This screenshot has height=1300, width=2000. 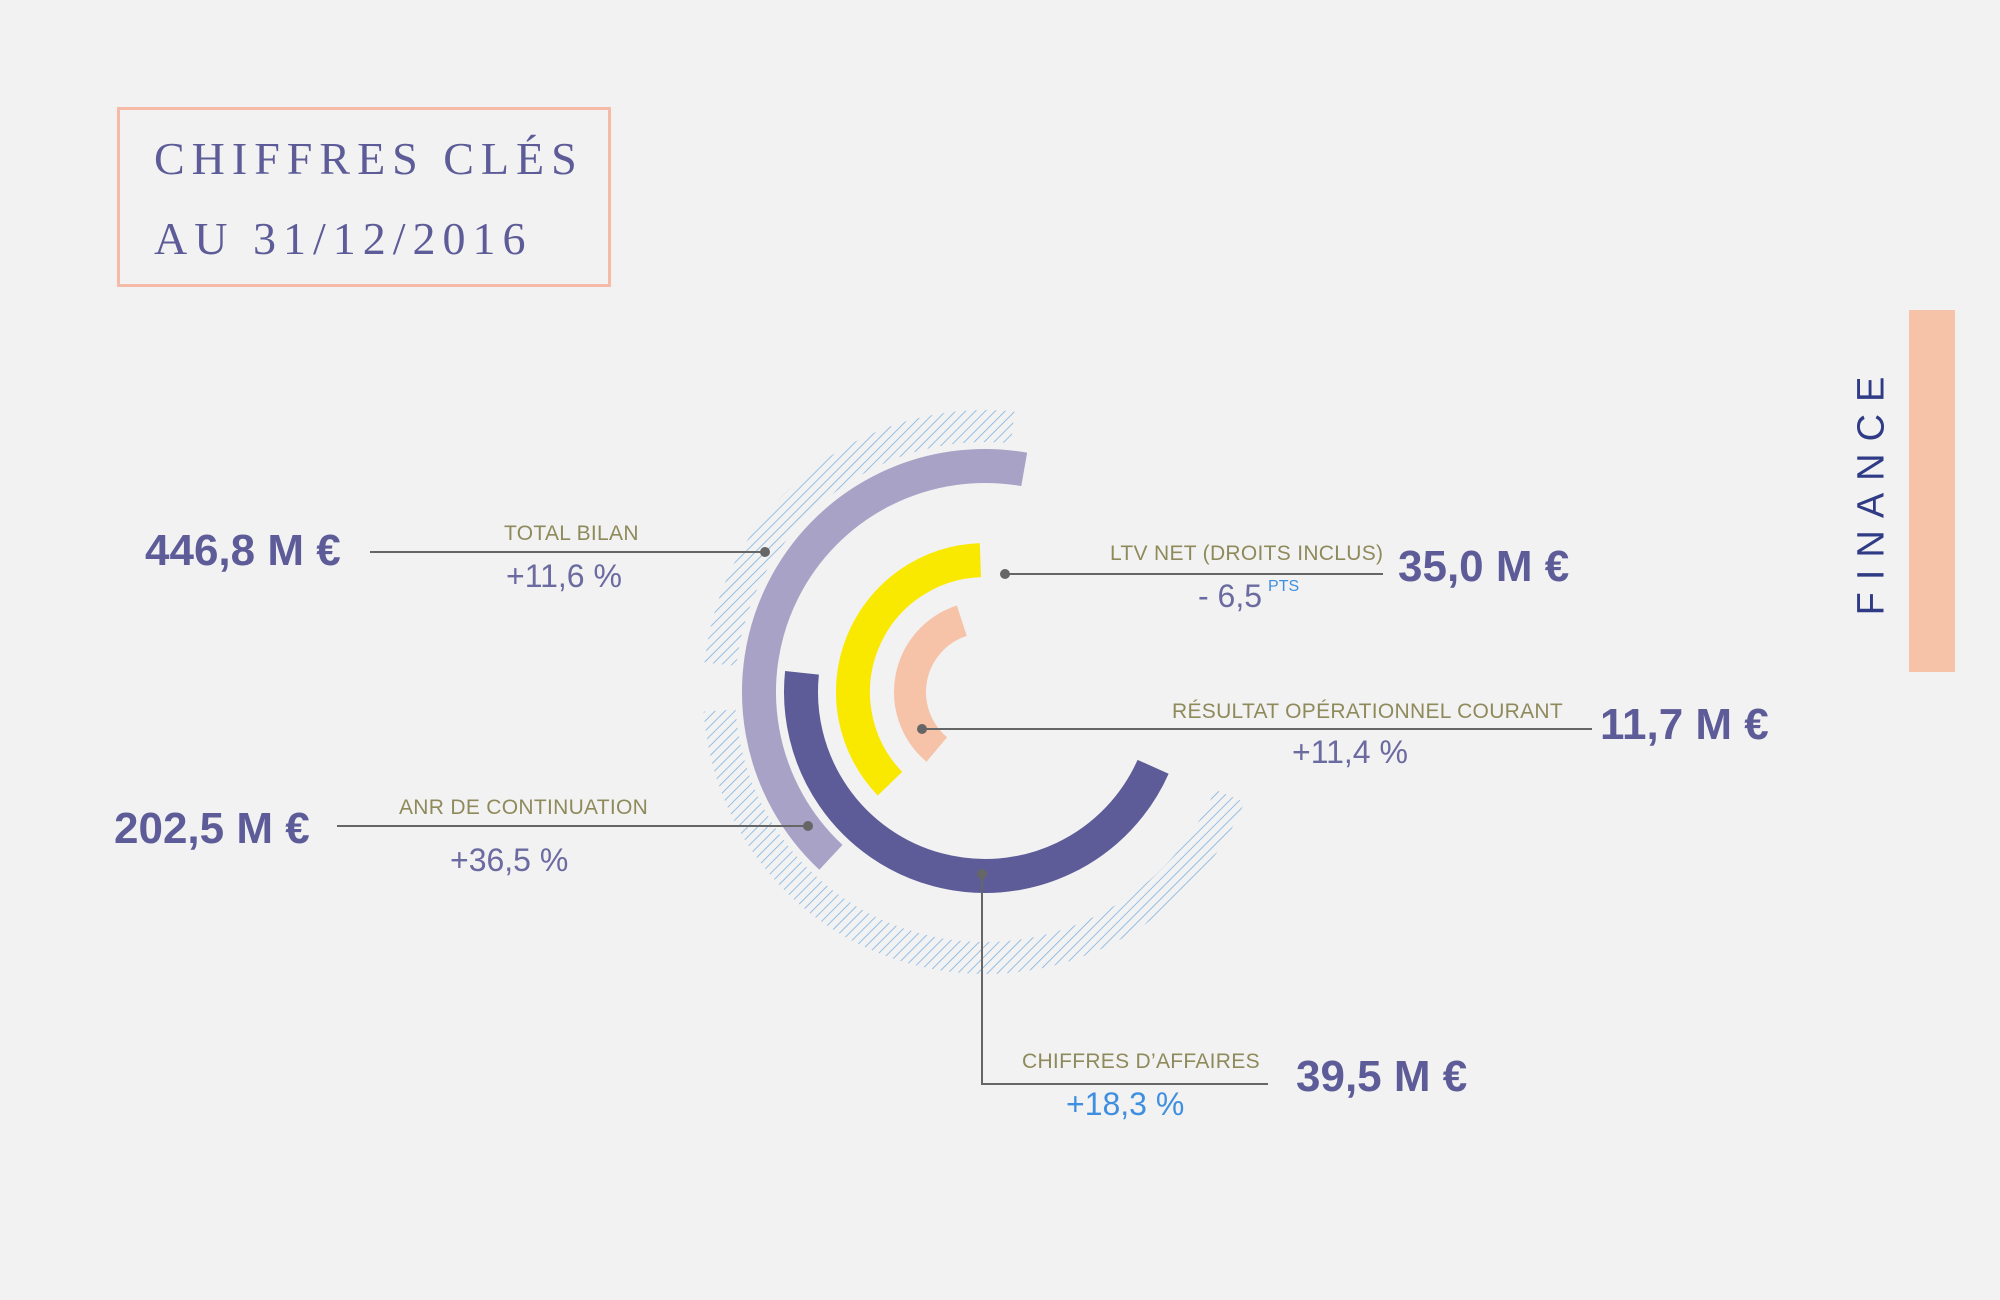 I want to click on total-bilan-value: 446,8 M €, so click(x=243, y=550).